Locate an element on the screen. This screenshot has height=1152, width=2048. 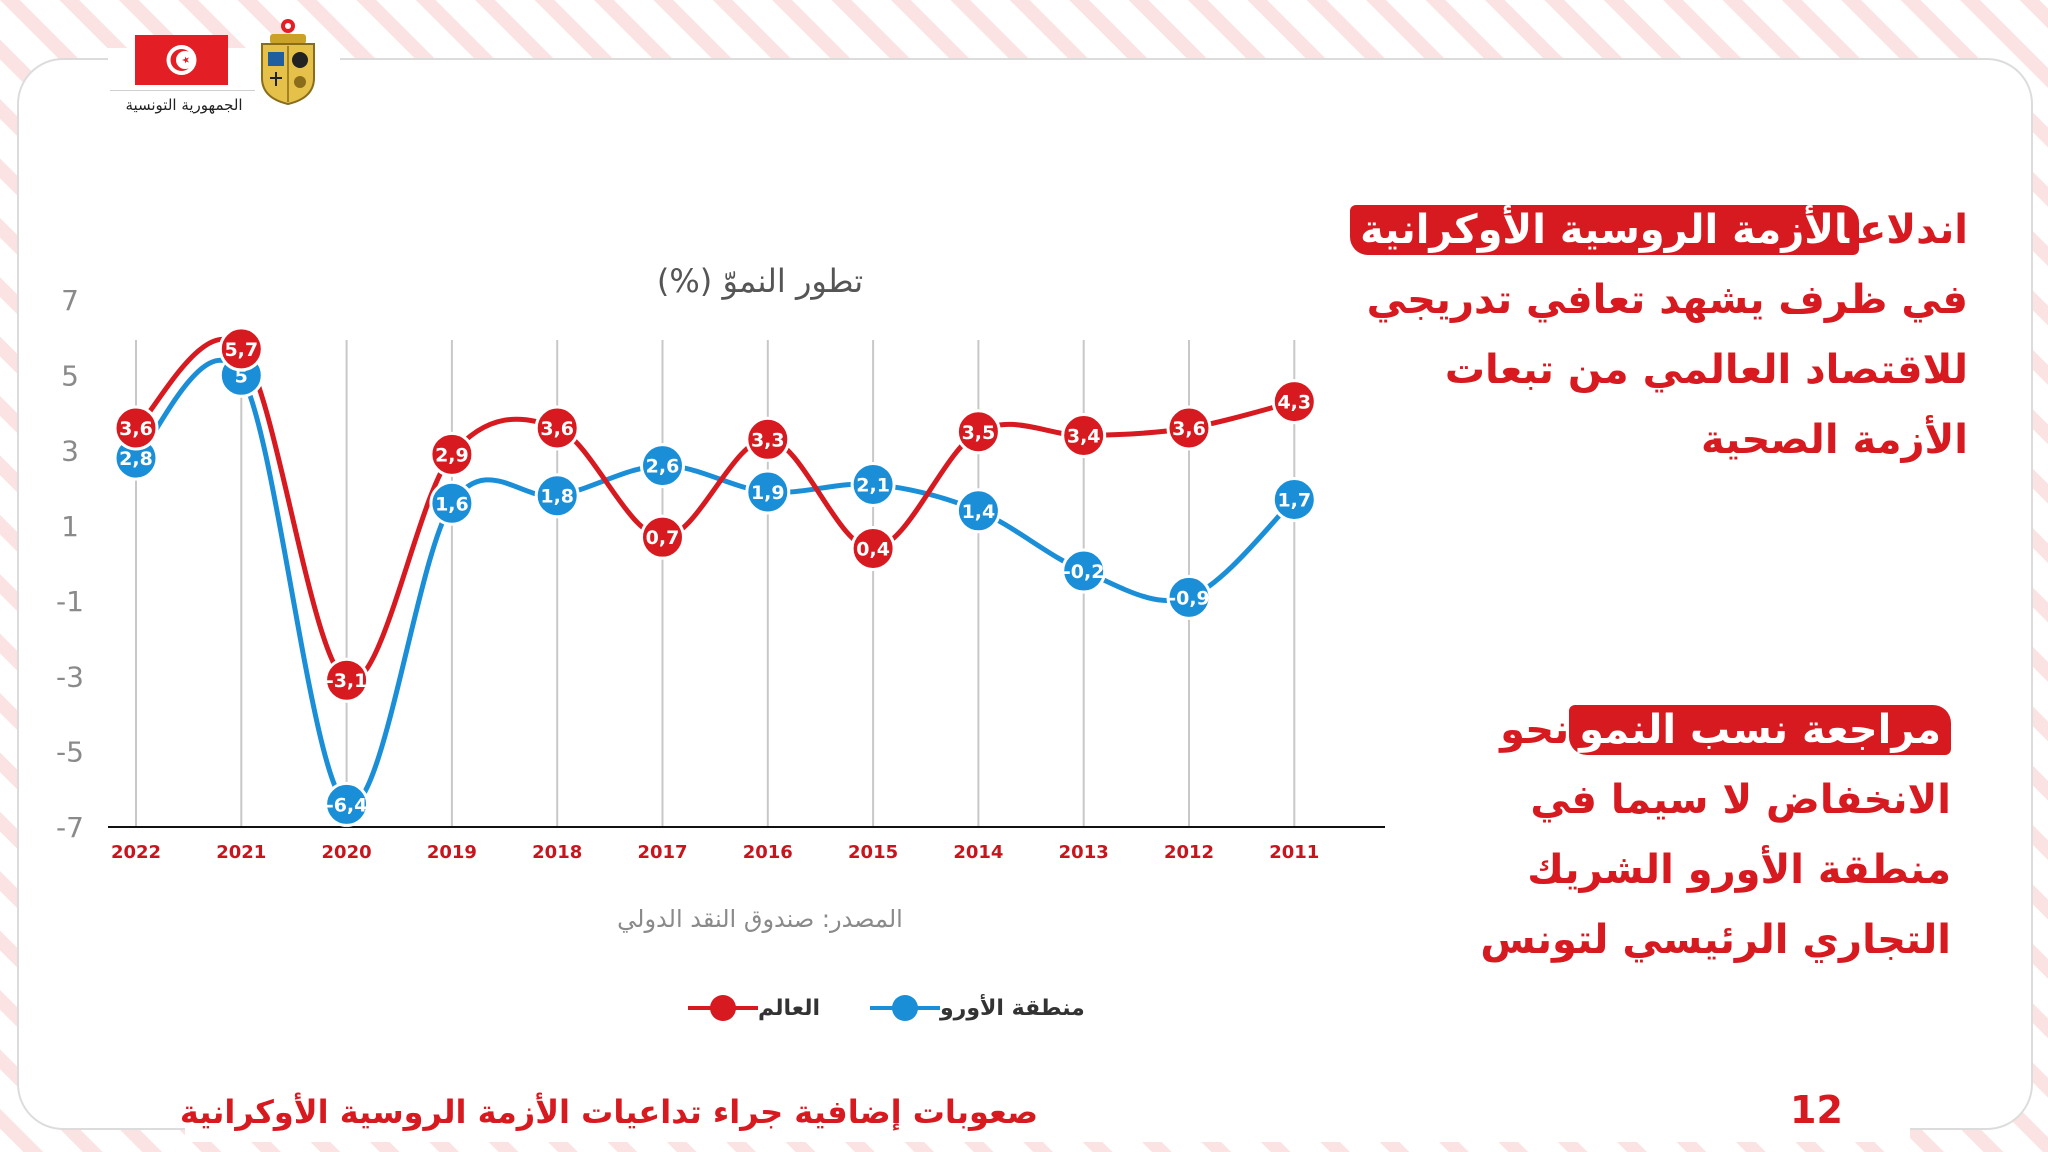
euro-data-label: 2,6 is located at coordinates (663, 467).